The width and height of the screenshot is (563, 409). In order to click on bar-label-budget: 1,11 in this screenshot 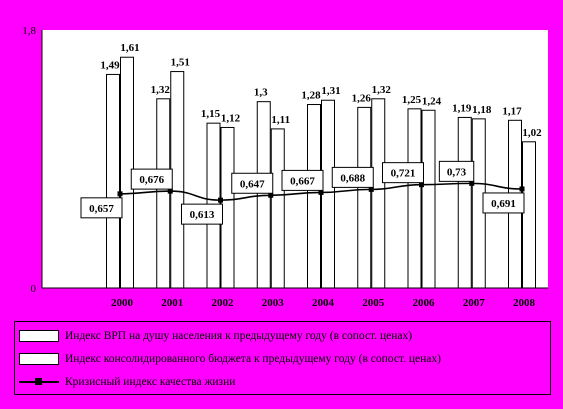, I will do `click(280, 120)`.